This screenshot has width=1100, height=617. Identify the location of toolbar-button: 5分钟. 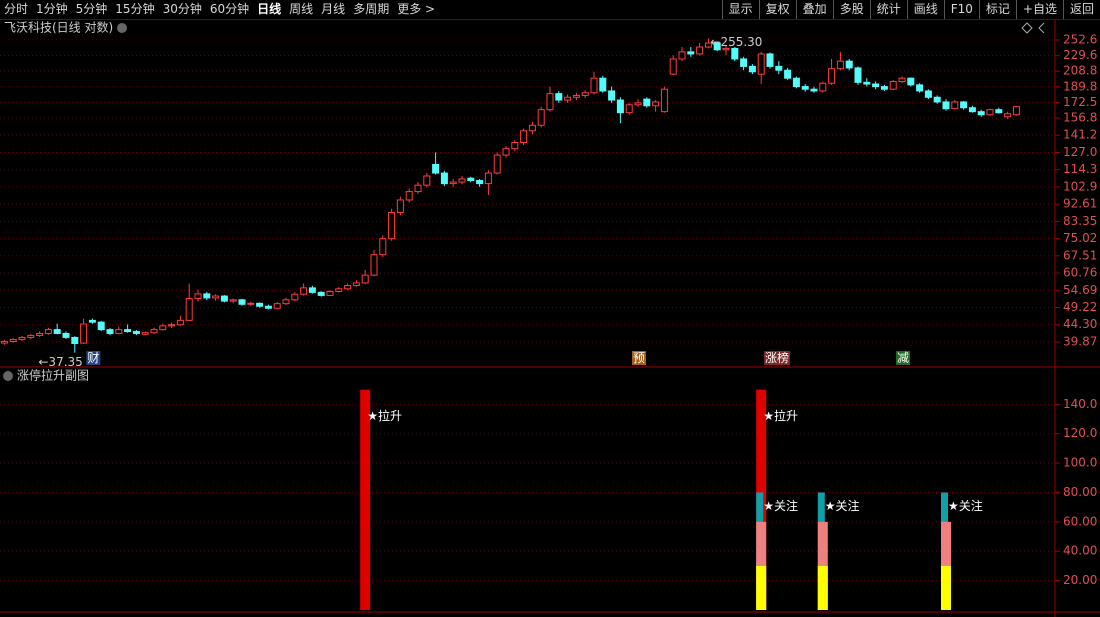
(91, 9).